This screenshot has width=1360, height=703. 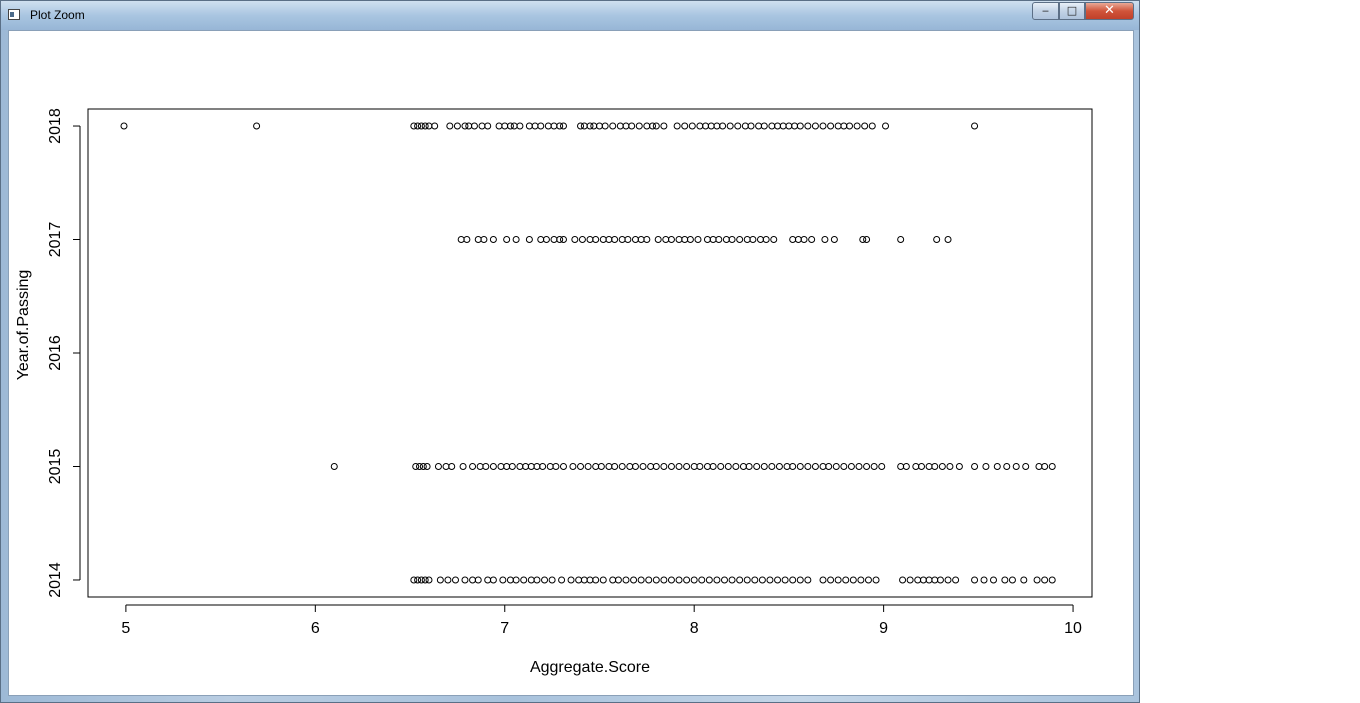 What do you see at coordinates (125, 628) in the screenshot?
I see `x-tick-label: 5` at bounding box center [125, 628].